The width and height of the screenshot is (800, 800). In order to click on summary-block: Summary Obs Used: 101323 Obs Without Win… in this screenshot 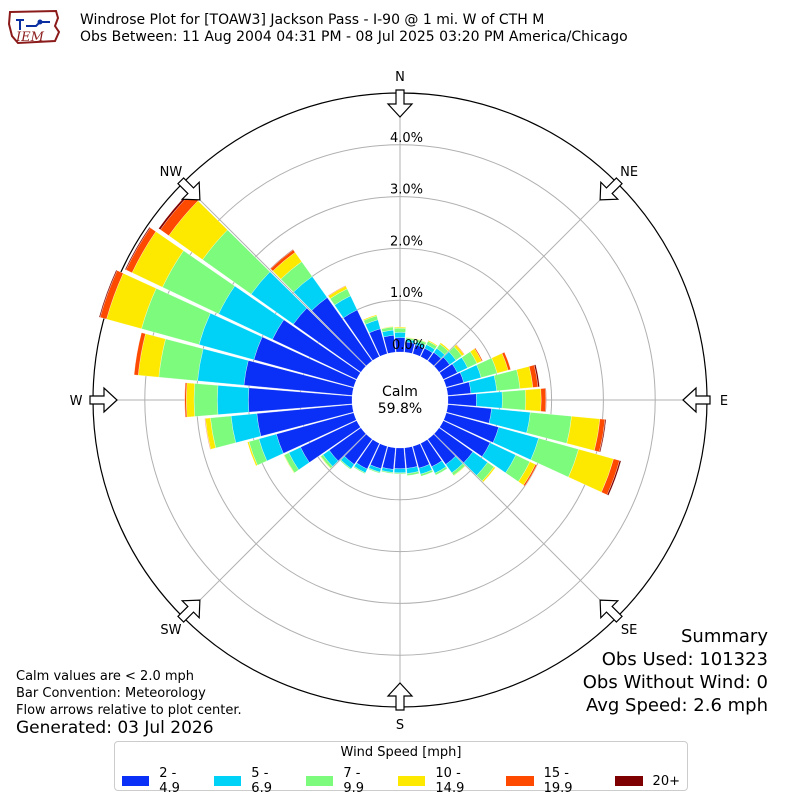, I will do `click(675, 671)`.